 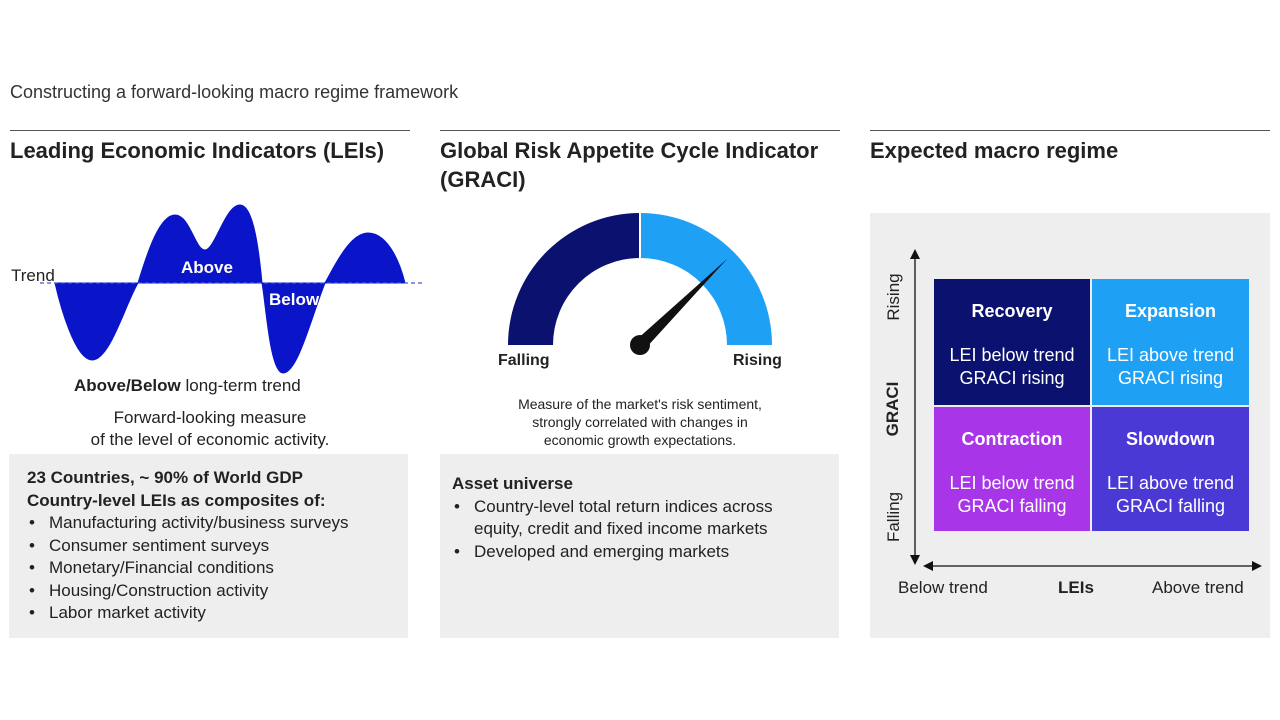 What do you see at coordinates (524, 360) in the screenshot?
I see `gauge-falling-label: Falling` at bounding box center [524, 360].